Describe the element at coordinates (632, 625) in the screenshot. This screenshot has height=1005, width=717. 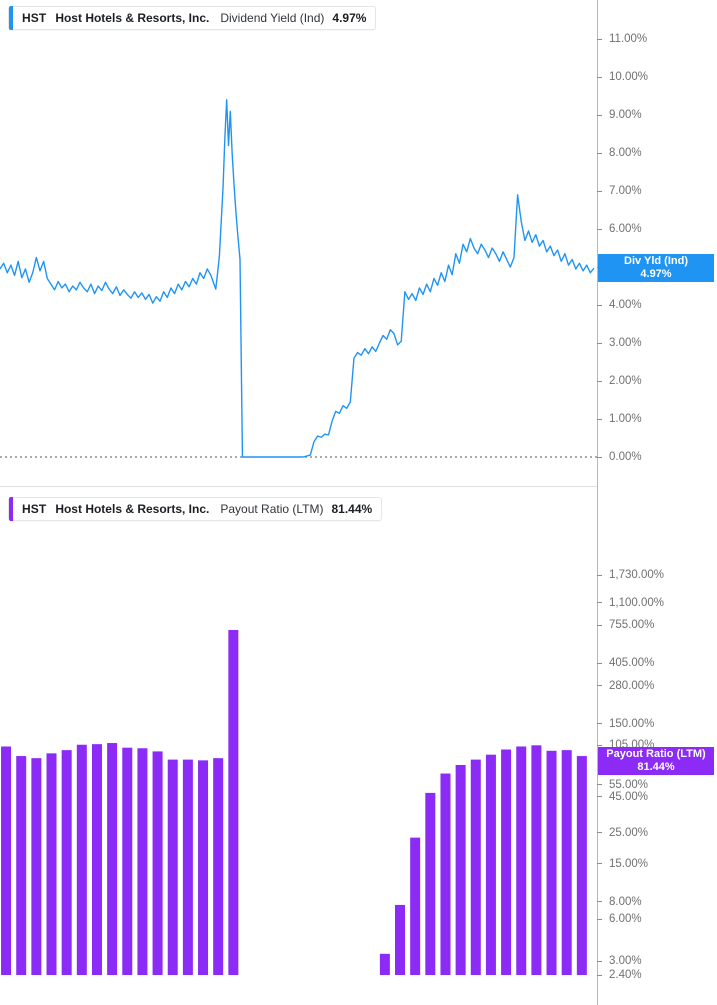
I see `tick-label: 755.00%` at that location.